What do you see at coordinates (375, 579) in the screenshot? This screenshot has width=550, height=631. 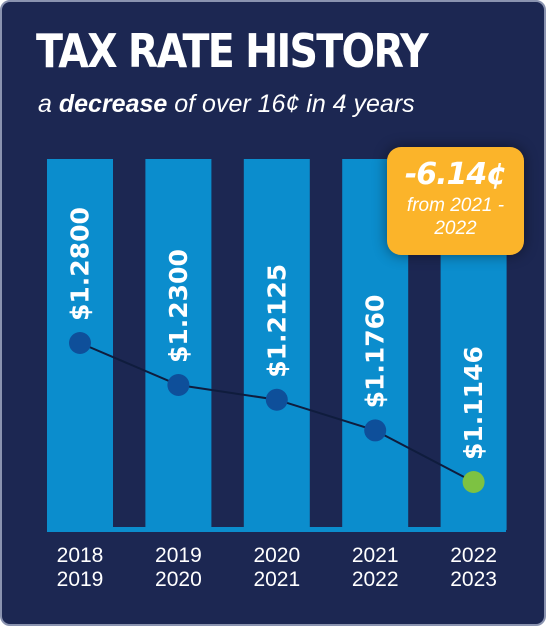 I see `x-tick-label-3-end: 2022` at bounding box center [375, 579].